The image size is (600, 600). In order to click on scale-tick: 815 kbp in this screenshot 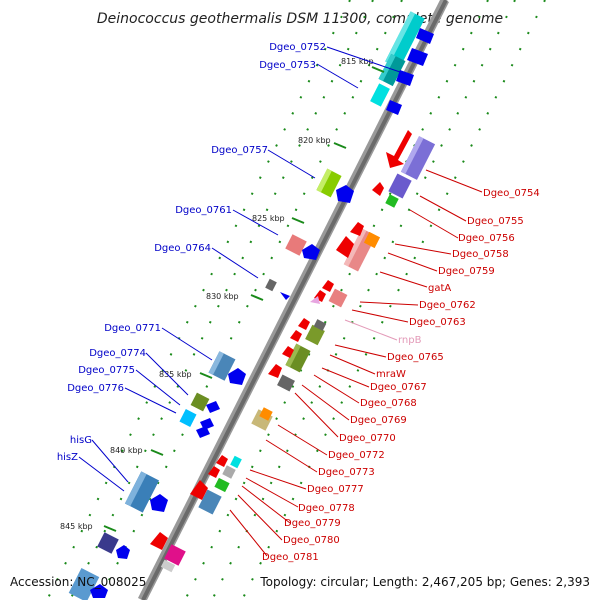, I will do `click(363, 65)`.